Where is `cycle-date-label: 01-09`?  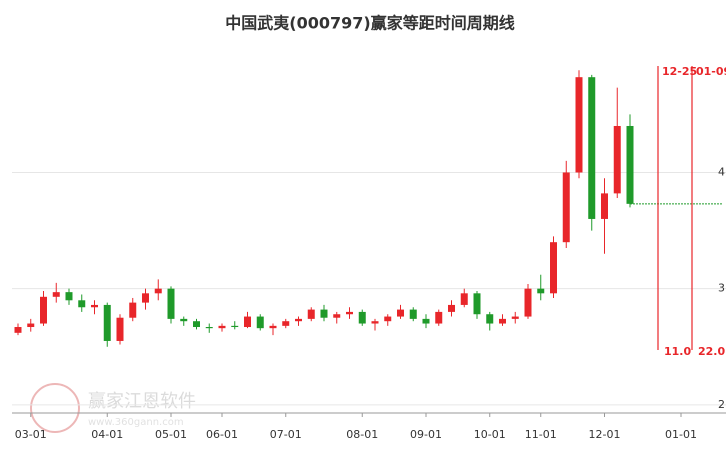
cycle-date-label: 01-09 is located at coordinates (711, 71).